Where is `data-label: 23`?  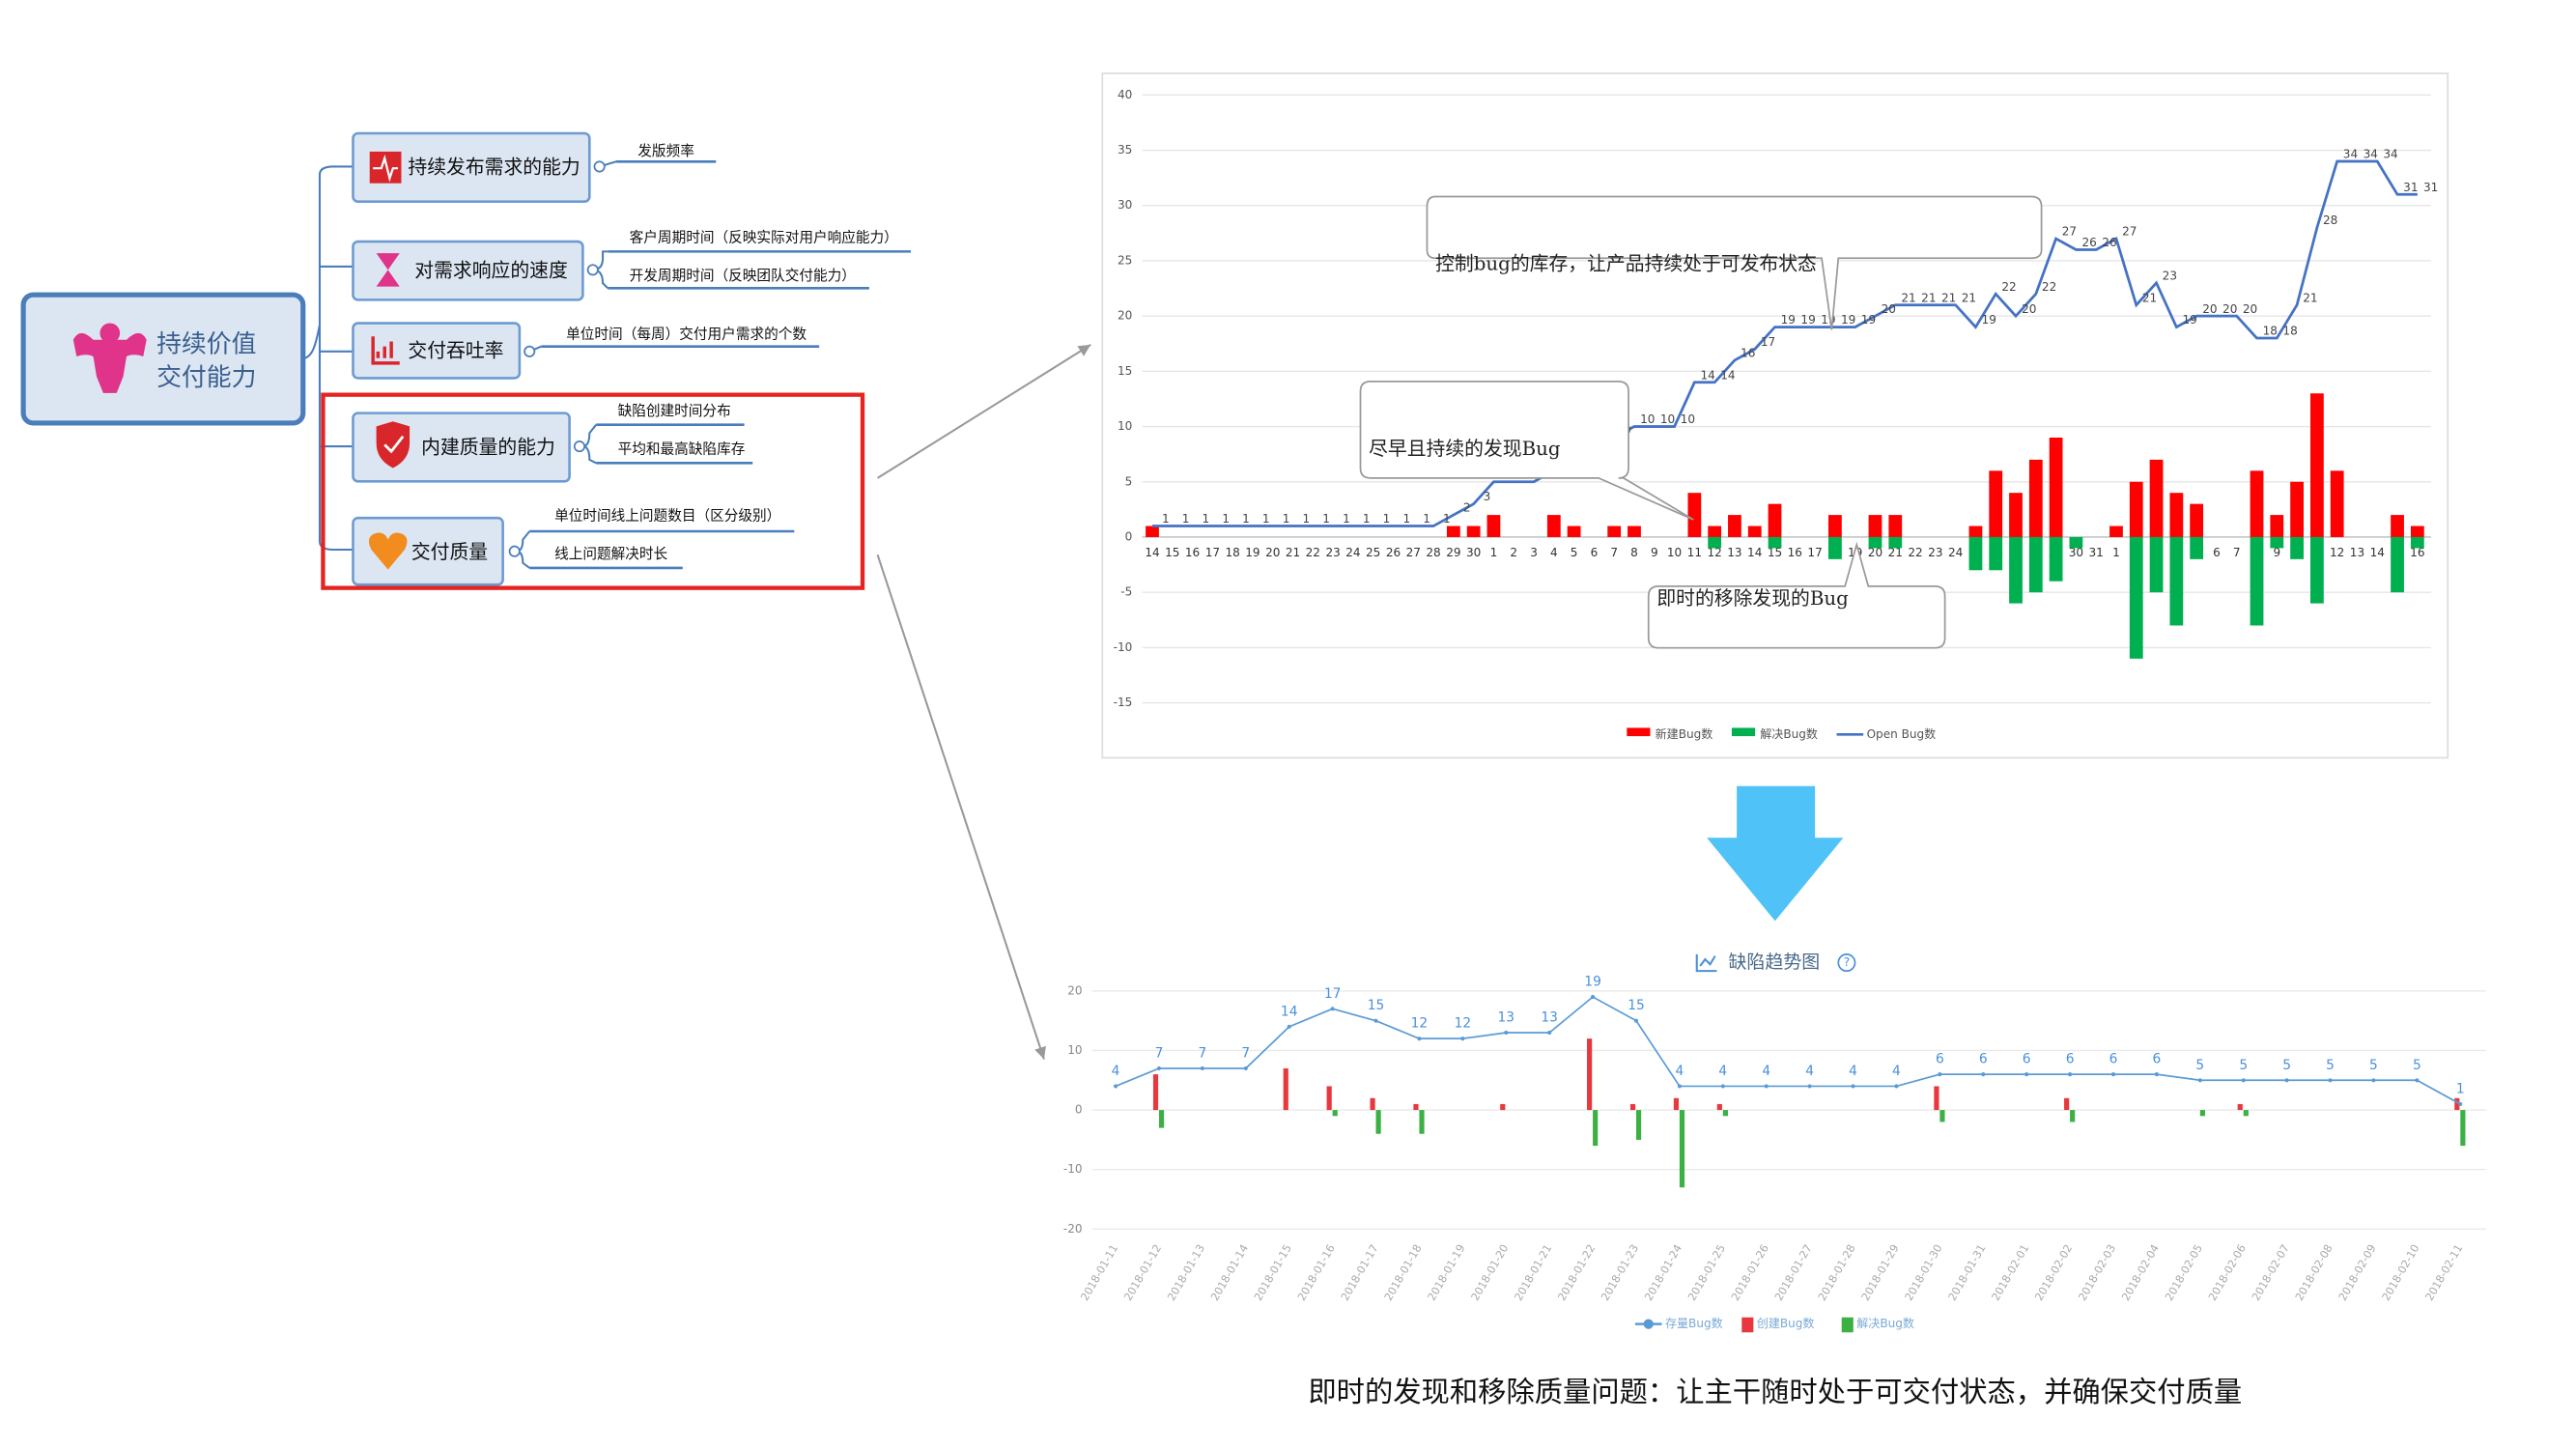 data-label: 23 is located at coordinates (2170, 275).